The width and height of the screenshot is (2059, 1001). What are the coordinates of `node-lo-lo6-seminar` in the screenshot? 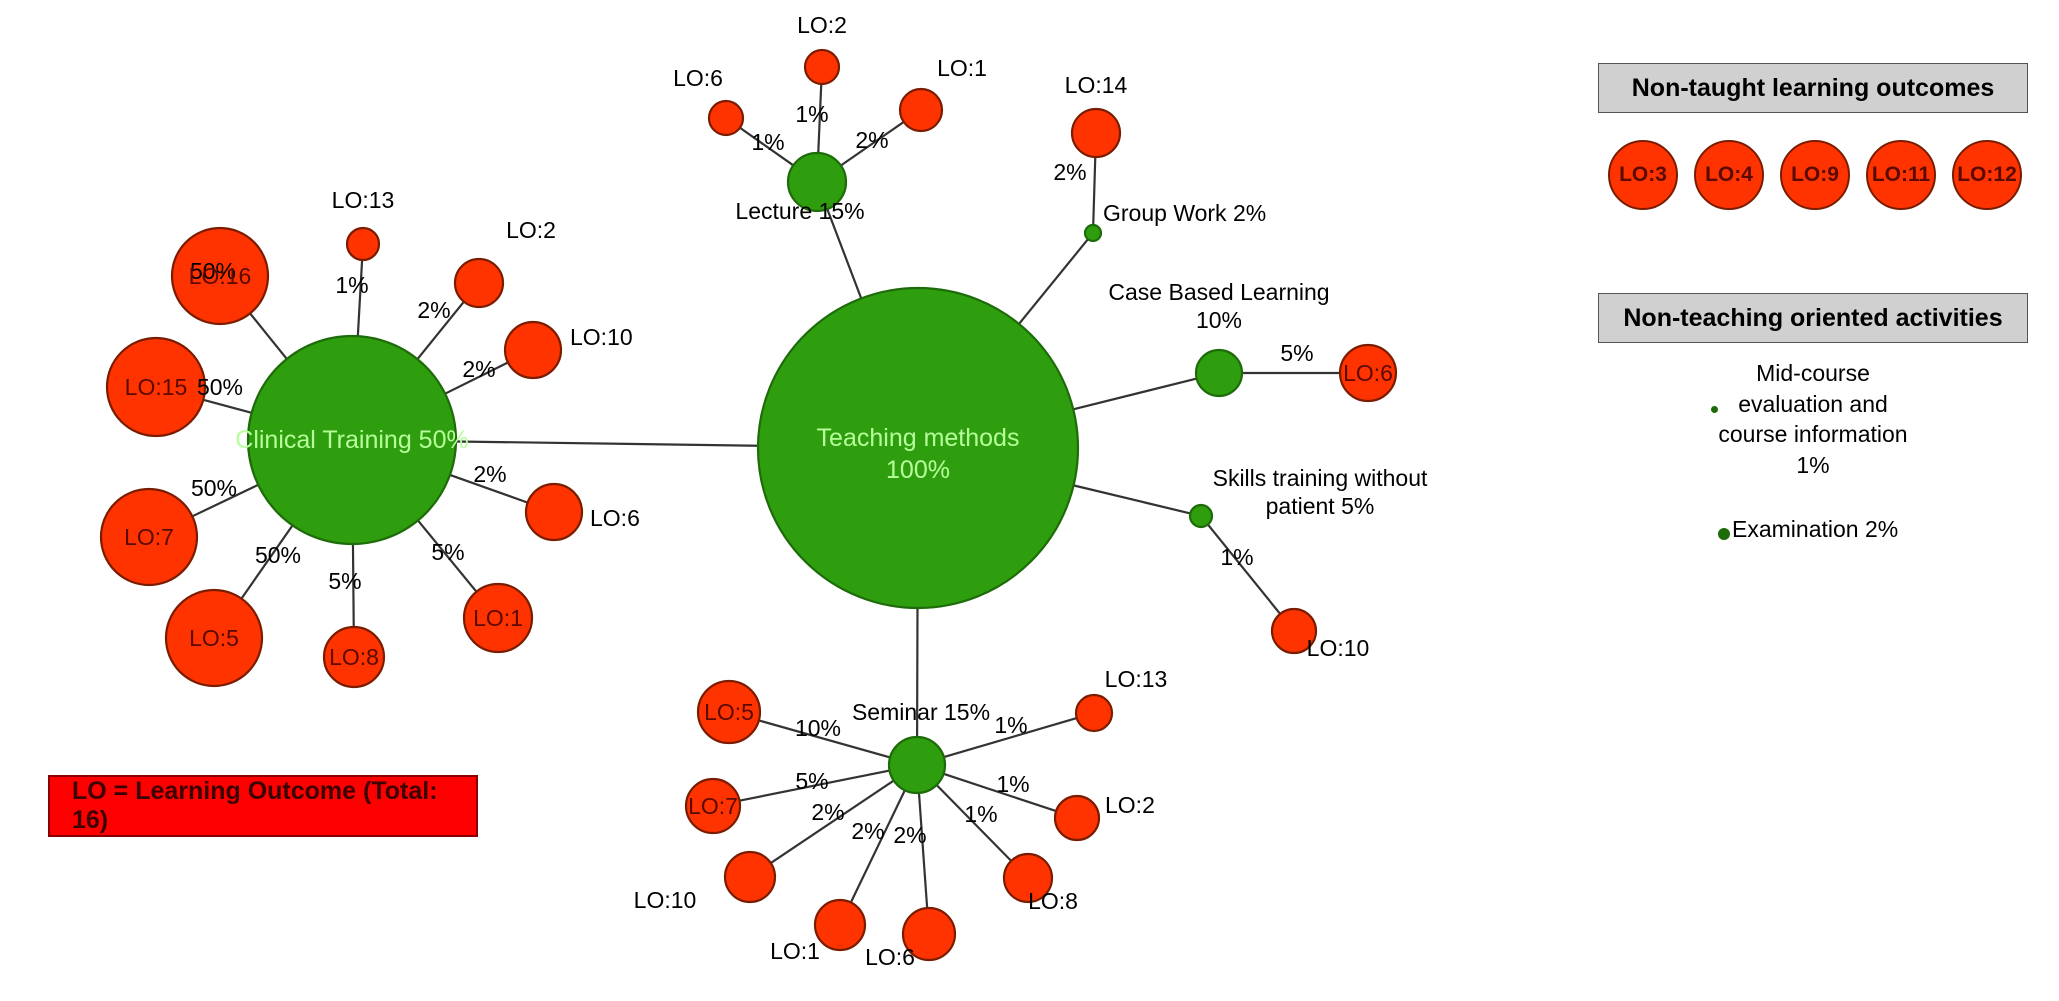 It's located at (929, 934).